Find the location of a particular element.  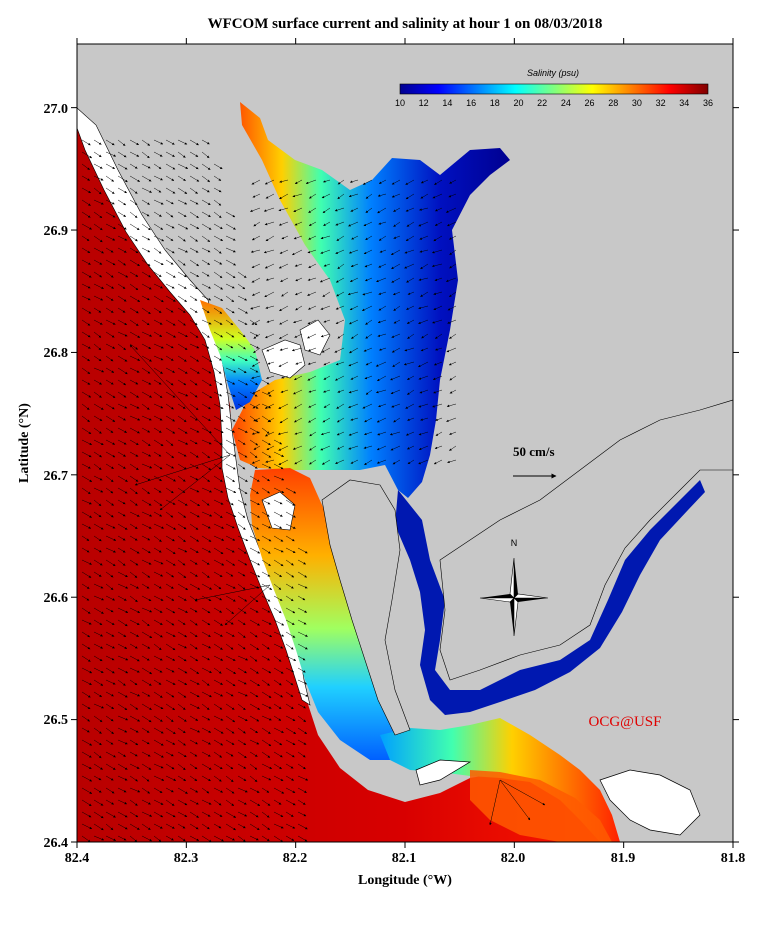

y-tick-labels: 26.4 26.5 26.6 26.7 26.8 26.9 27.0 is located at coordinates (56, 476).